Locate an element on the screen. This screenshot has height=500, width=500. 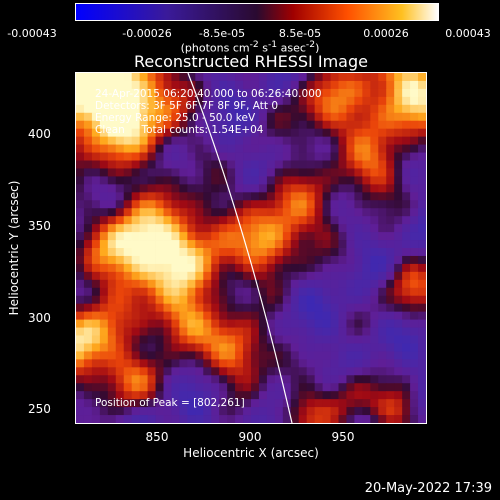
plot-title: Reconstructed RHESSI Image is located at coordinates (251, 61).